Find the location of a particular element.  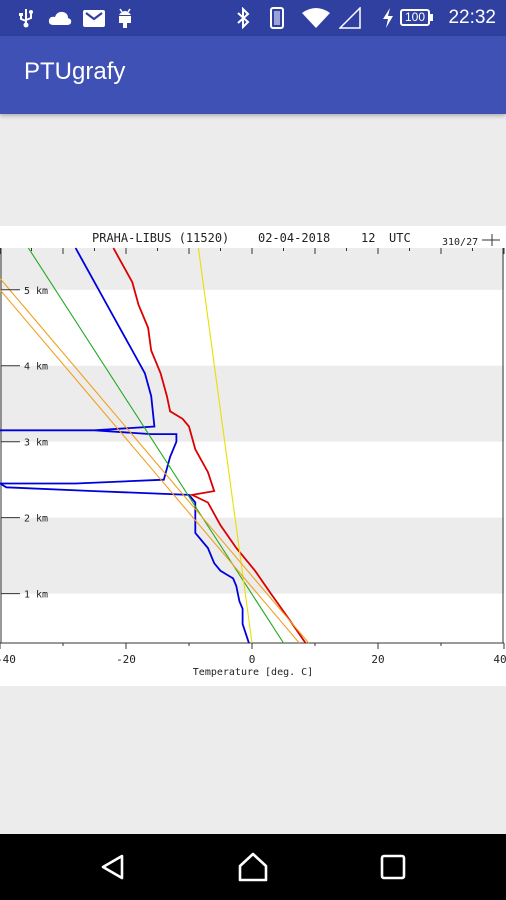

height-label: 2 km is located at coordinates (36, 519).